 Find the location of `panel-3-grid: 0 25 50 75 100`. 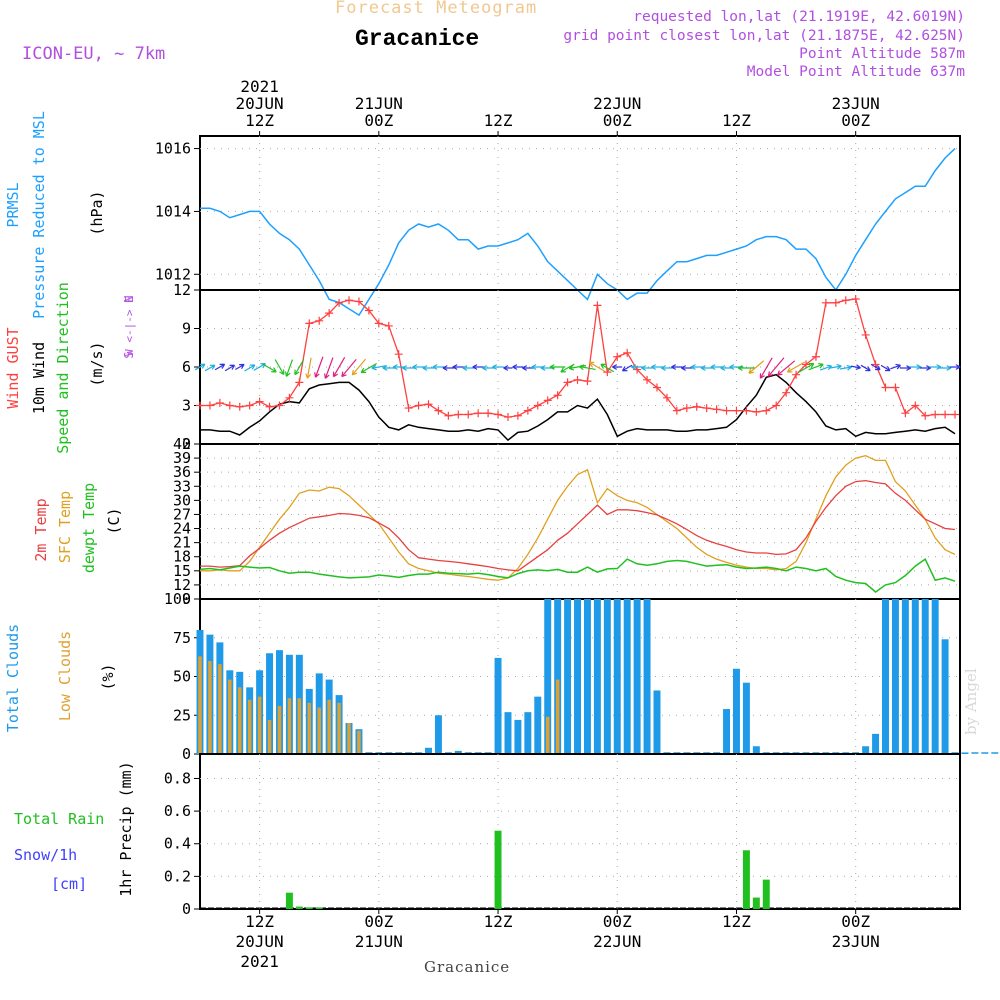

panel-3-grid: 0 25 50 75 100 is located at coordinates (562, 676).